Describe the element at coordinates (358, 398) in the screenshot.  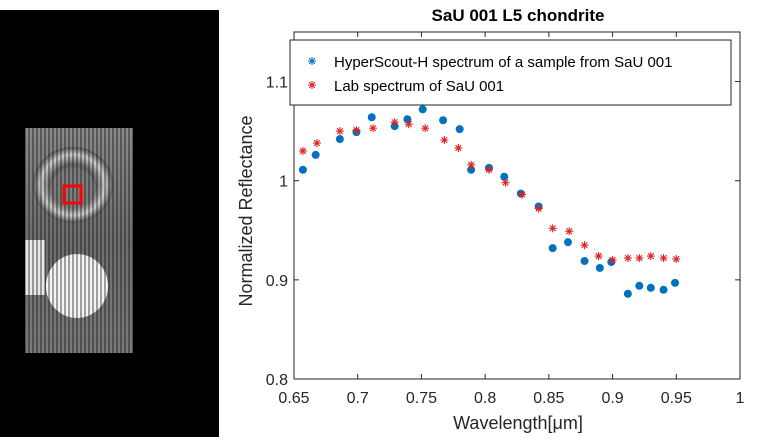
I see `x-tick-label: 0.7` at that location.